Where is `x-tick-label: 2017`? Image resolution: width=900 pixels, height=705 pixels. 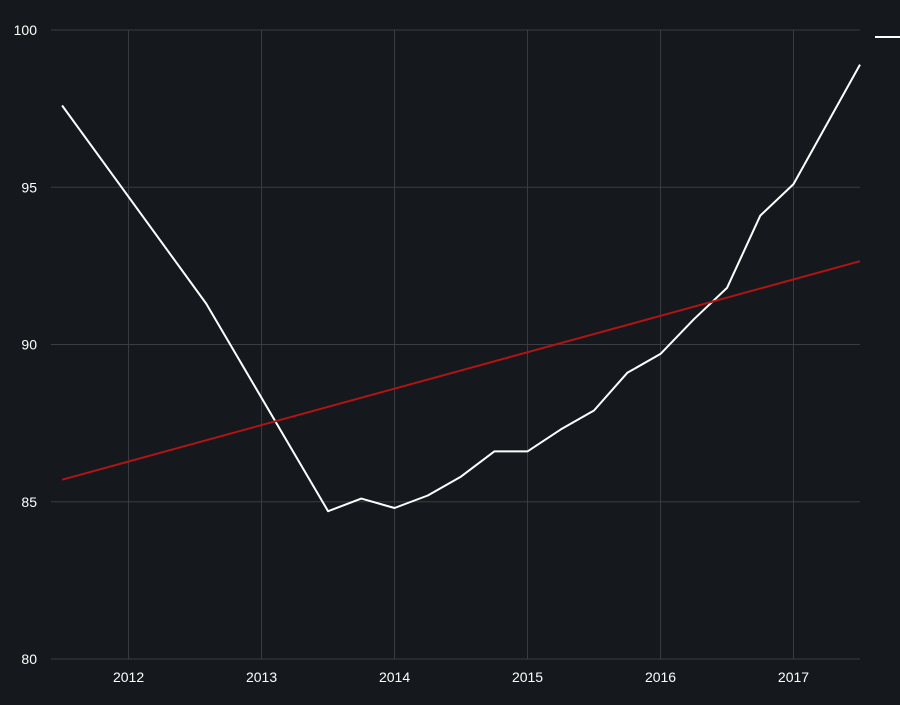 x-tick-label: 2017 is located at coordinates (793, 677).